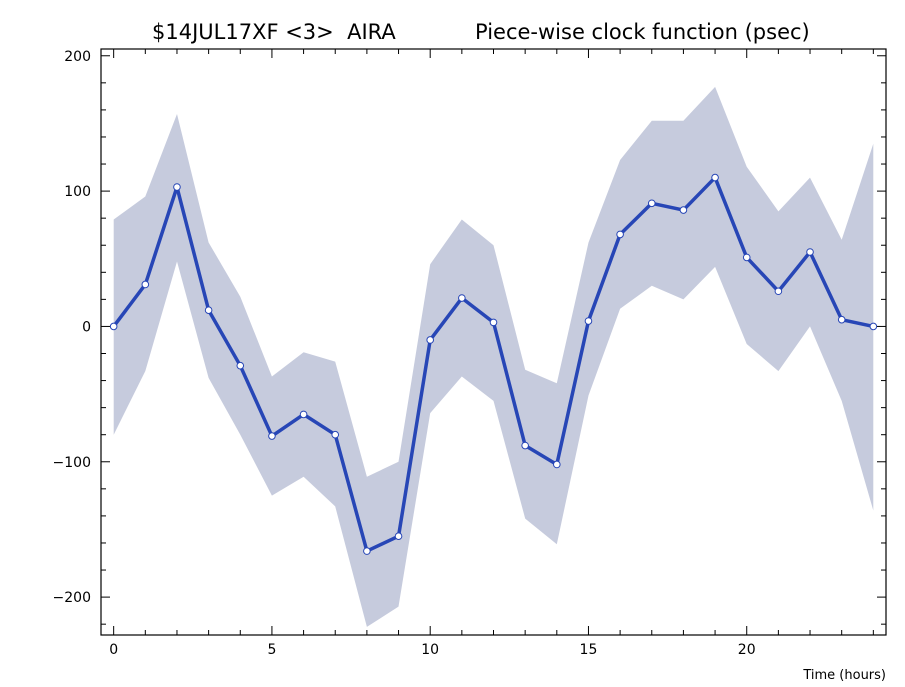 This screenshot has height=687, width=905. What do you see at coordinates (747, 650) in the screenshot?
I see `x-tick-label: 20` at bounding box center [747, 650].